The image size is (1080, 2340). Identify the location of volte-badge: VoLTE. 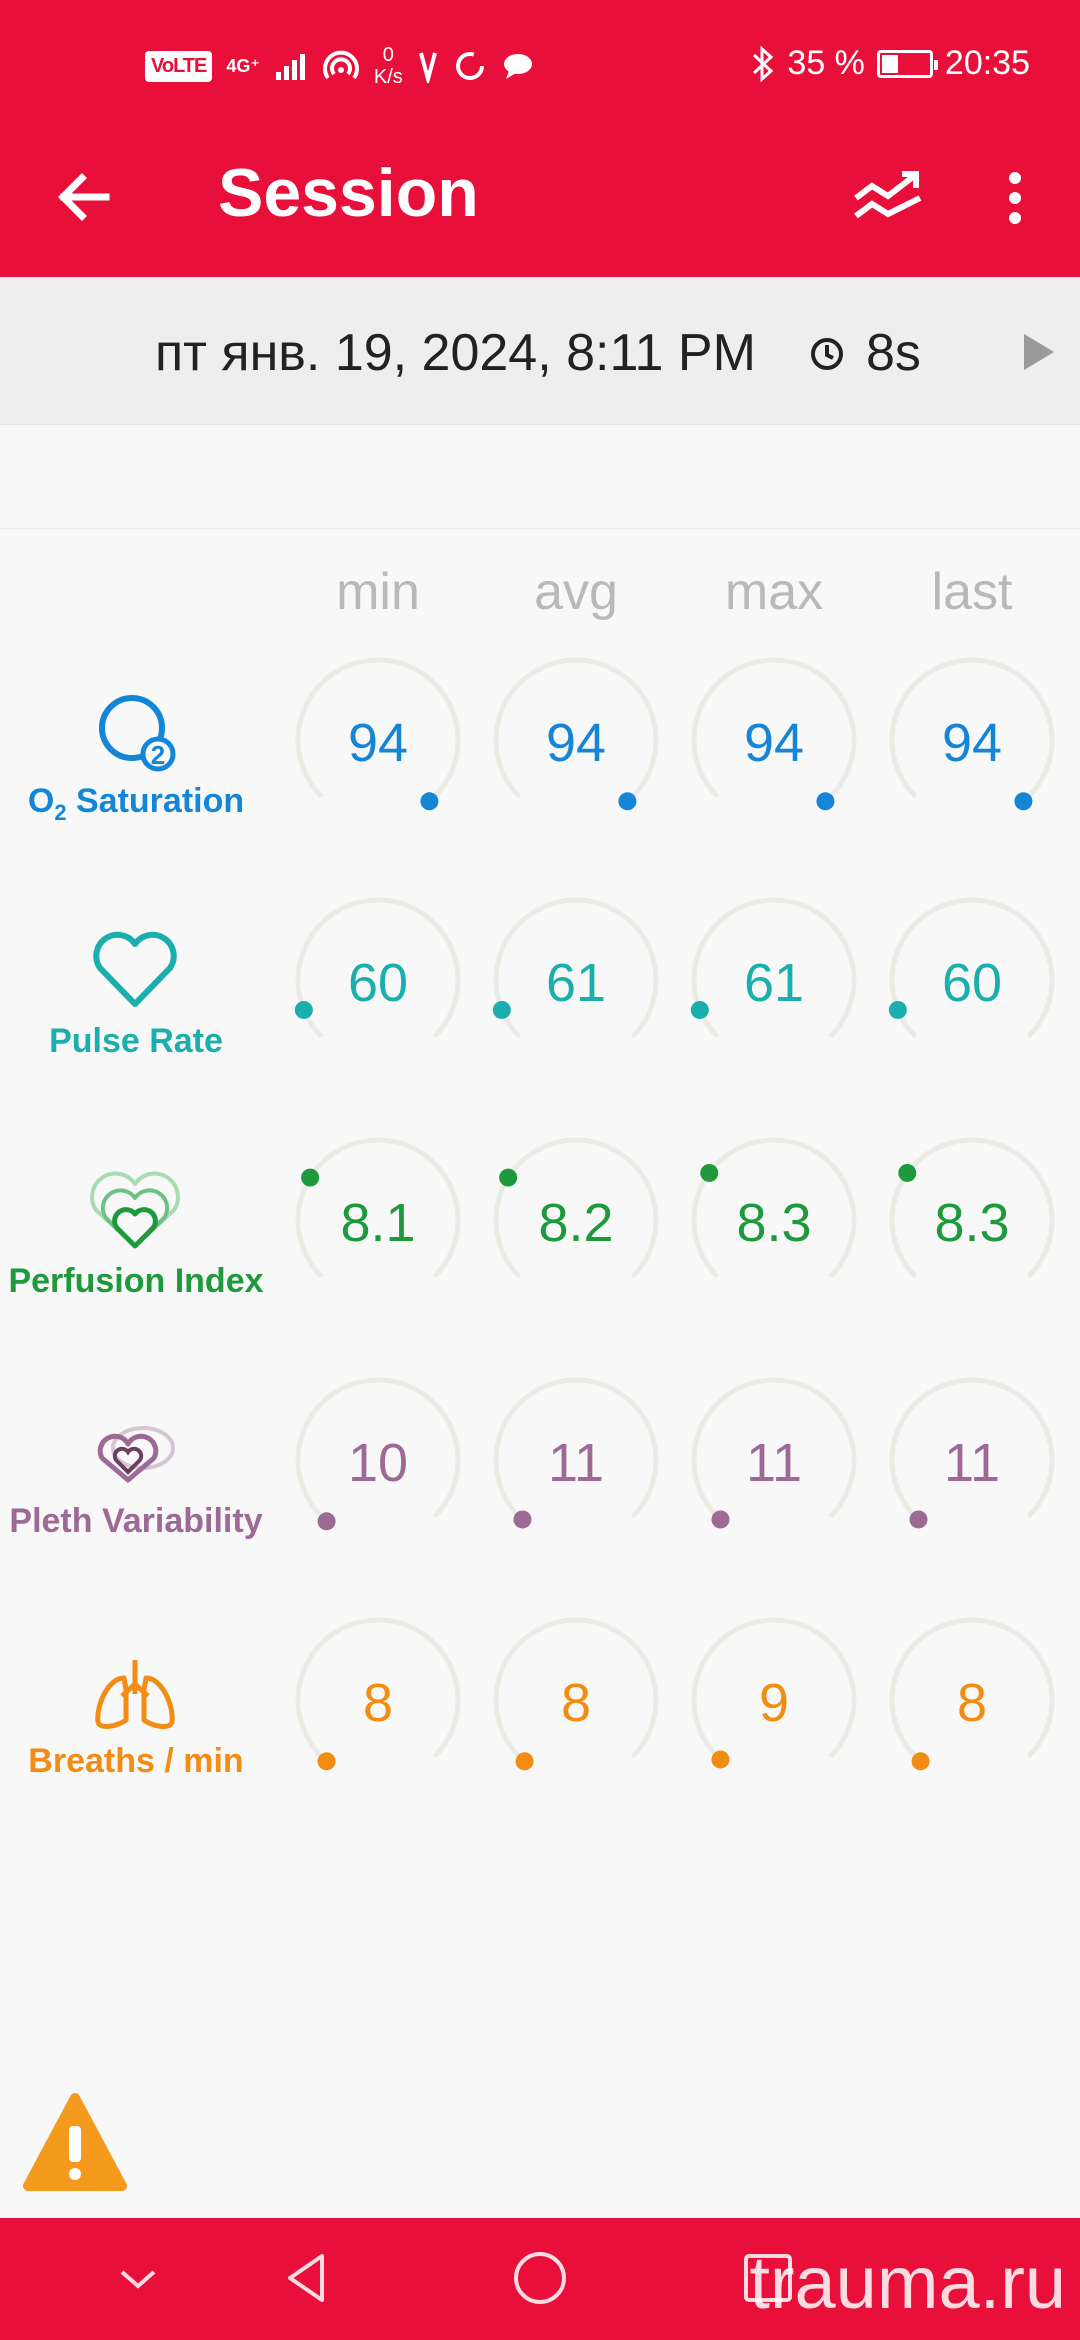
(179, 66).